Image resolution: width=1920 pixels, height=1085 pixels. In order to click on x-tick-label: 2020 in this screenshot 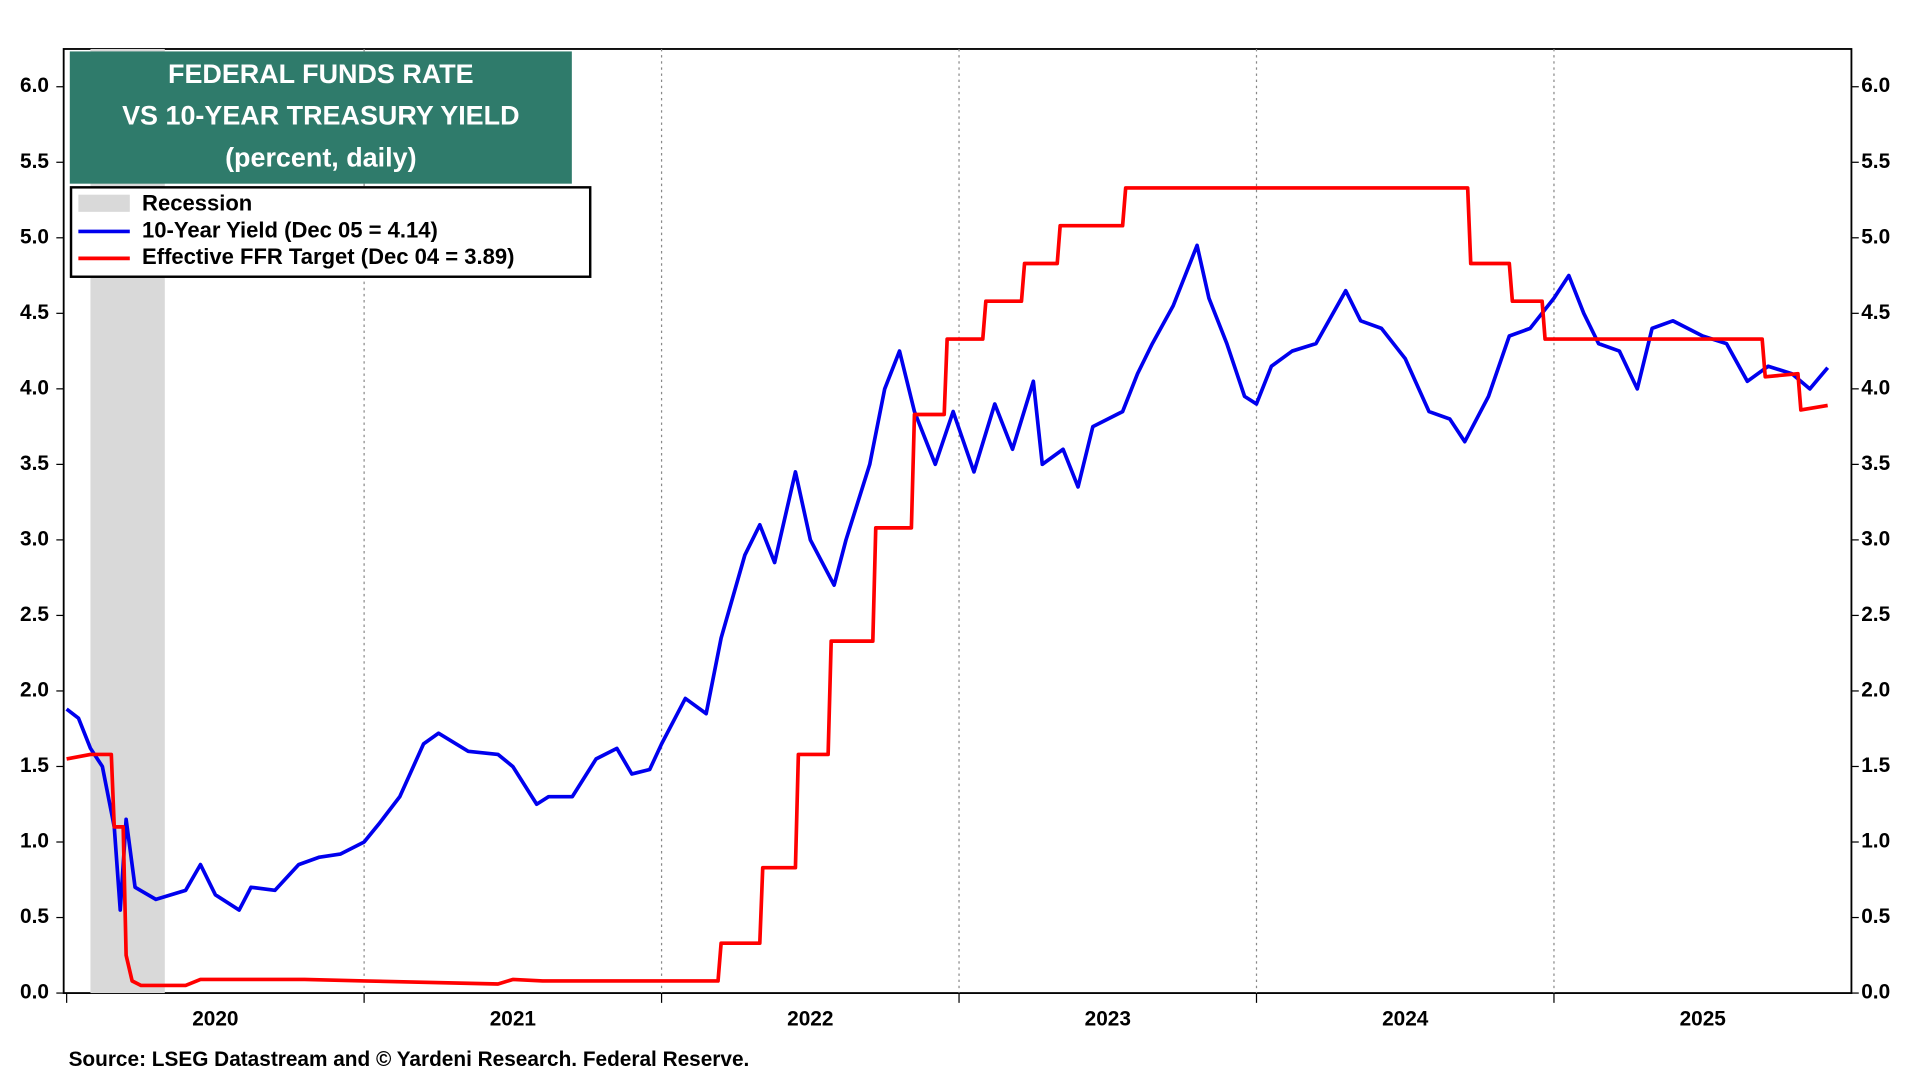, I will do `click(215, 1019)`.